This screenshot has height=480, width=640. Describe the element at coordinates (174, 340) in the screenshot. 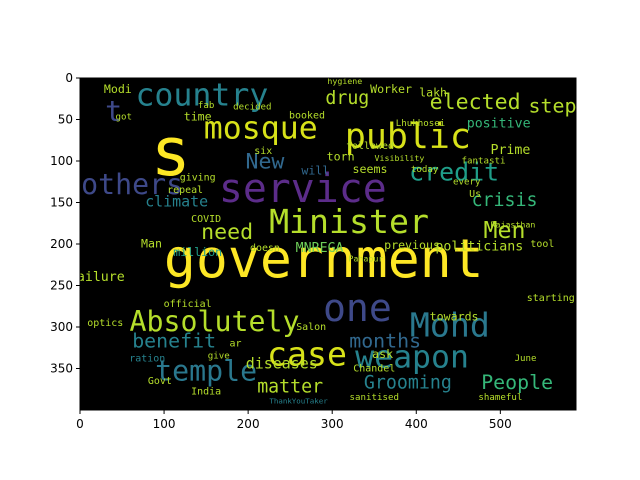

I see `word-21: benefit` at that location.